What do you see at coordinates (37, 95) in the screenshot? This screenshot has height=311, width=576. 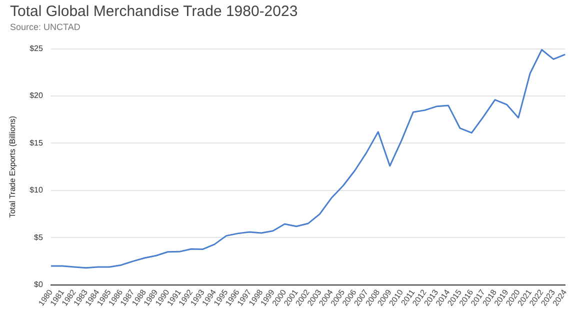 I see `y-tick-label: $20` at bounding box center [37, 95].